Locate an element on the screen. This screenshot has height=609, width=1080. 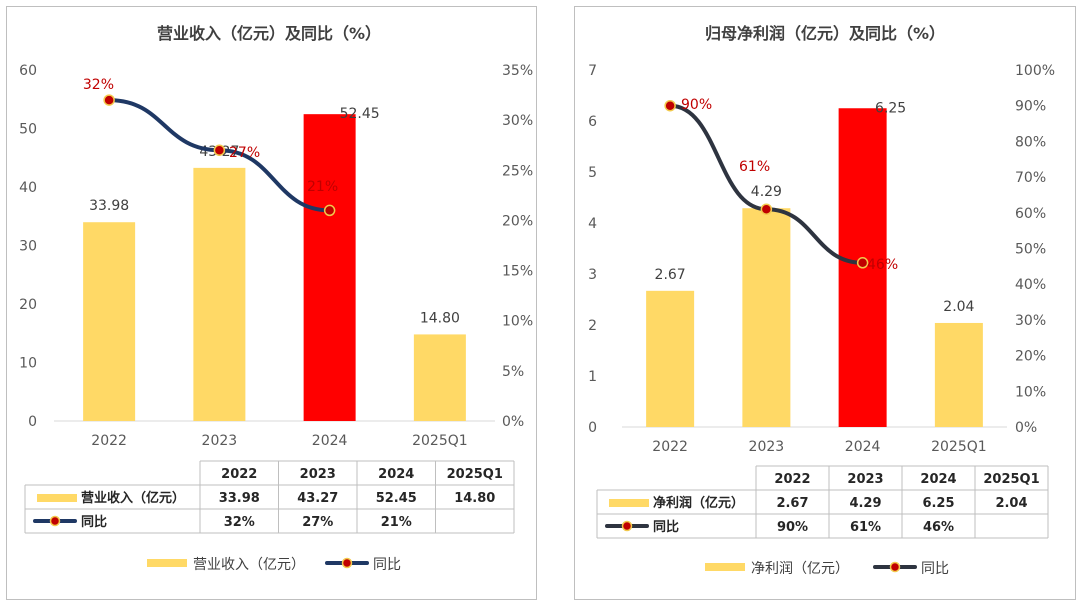
table-cell: 2.04 is located at coordinates (1011, 503).